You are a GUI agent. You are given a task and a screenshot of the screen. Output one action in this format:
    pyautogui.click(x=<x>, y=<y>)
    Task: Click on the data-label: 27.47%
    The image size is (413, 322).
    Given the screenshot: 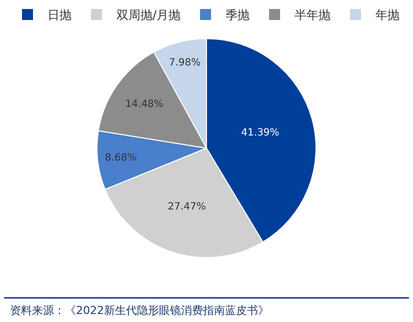 What is the action you would take?
    pyautogui.click(x=187, y=207)
    